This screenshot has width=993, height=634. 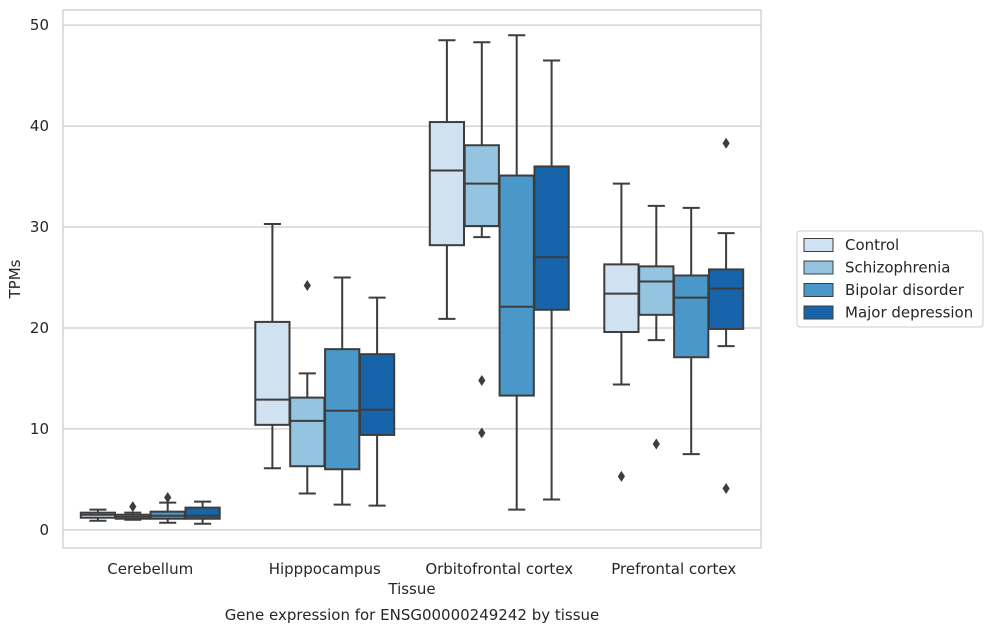 I want to click on y-tick-label: 50, so click(x=39, y=25).